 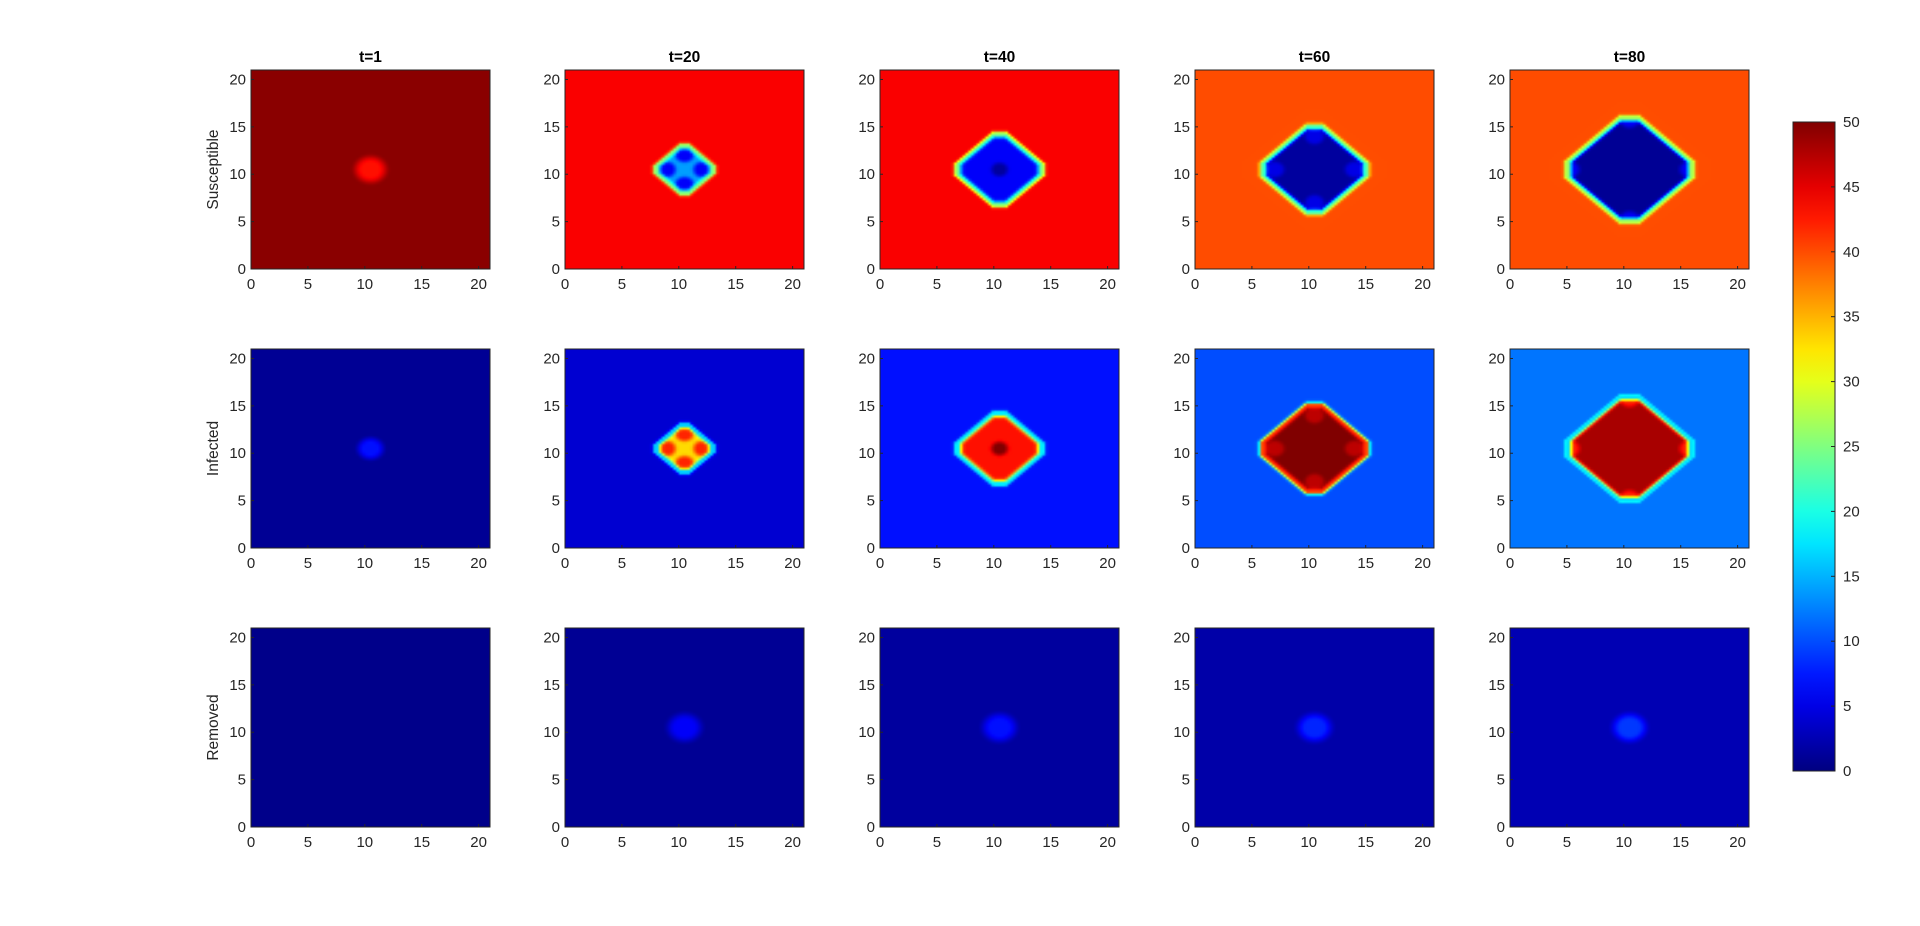 I want to click on heatmap-panel-2-3: 0 5 10 15 20 0 5 10 15 20, so click(x=1304, y=739).